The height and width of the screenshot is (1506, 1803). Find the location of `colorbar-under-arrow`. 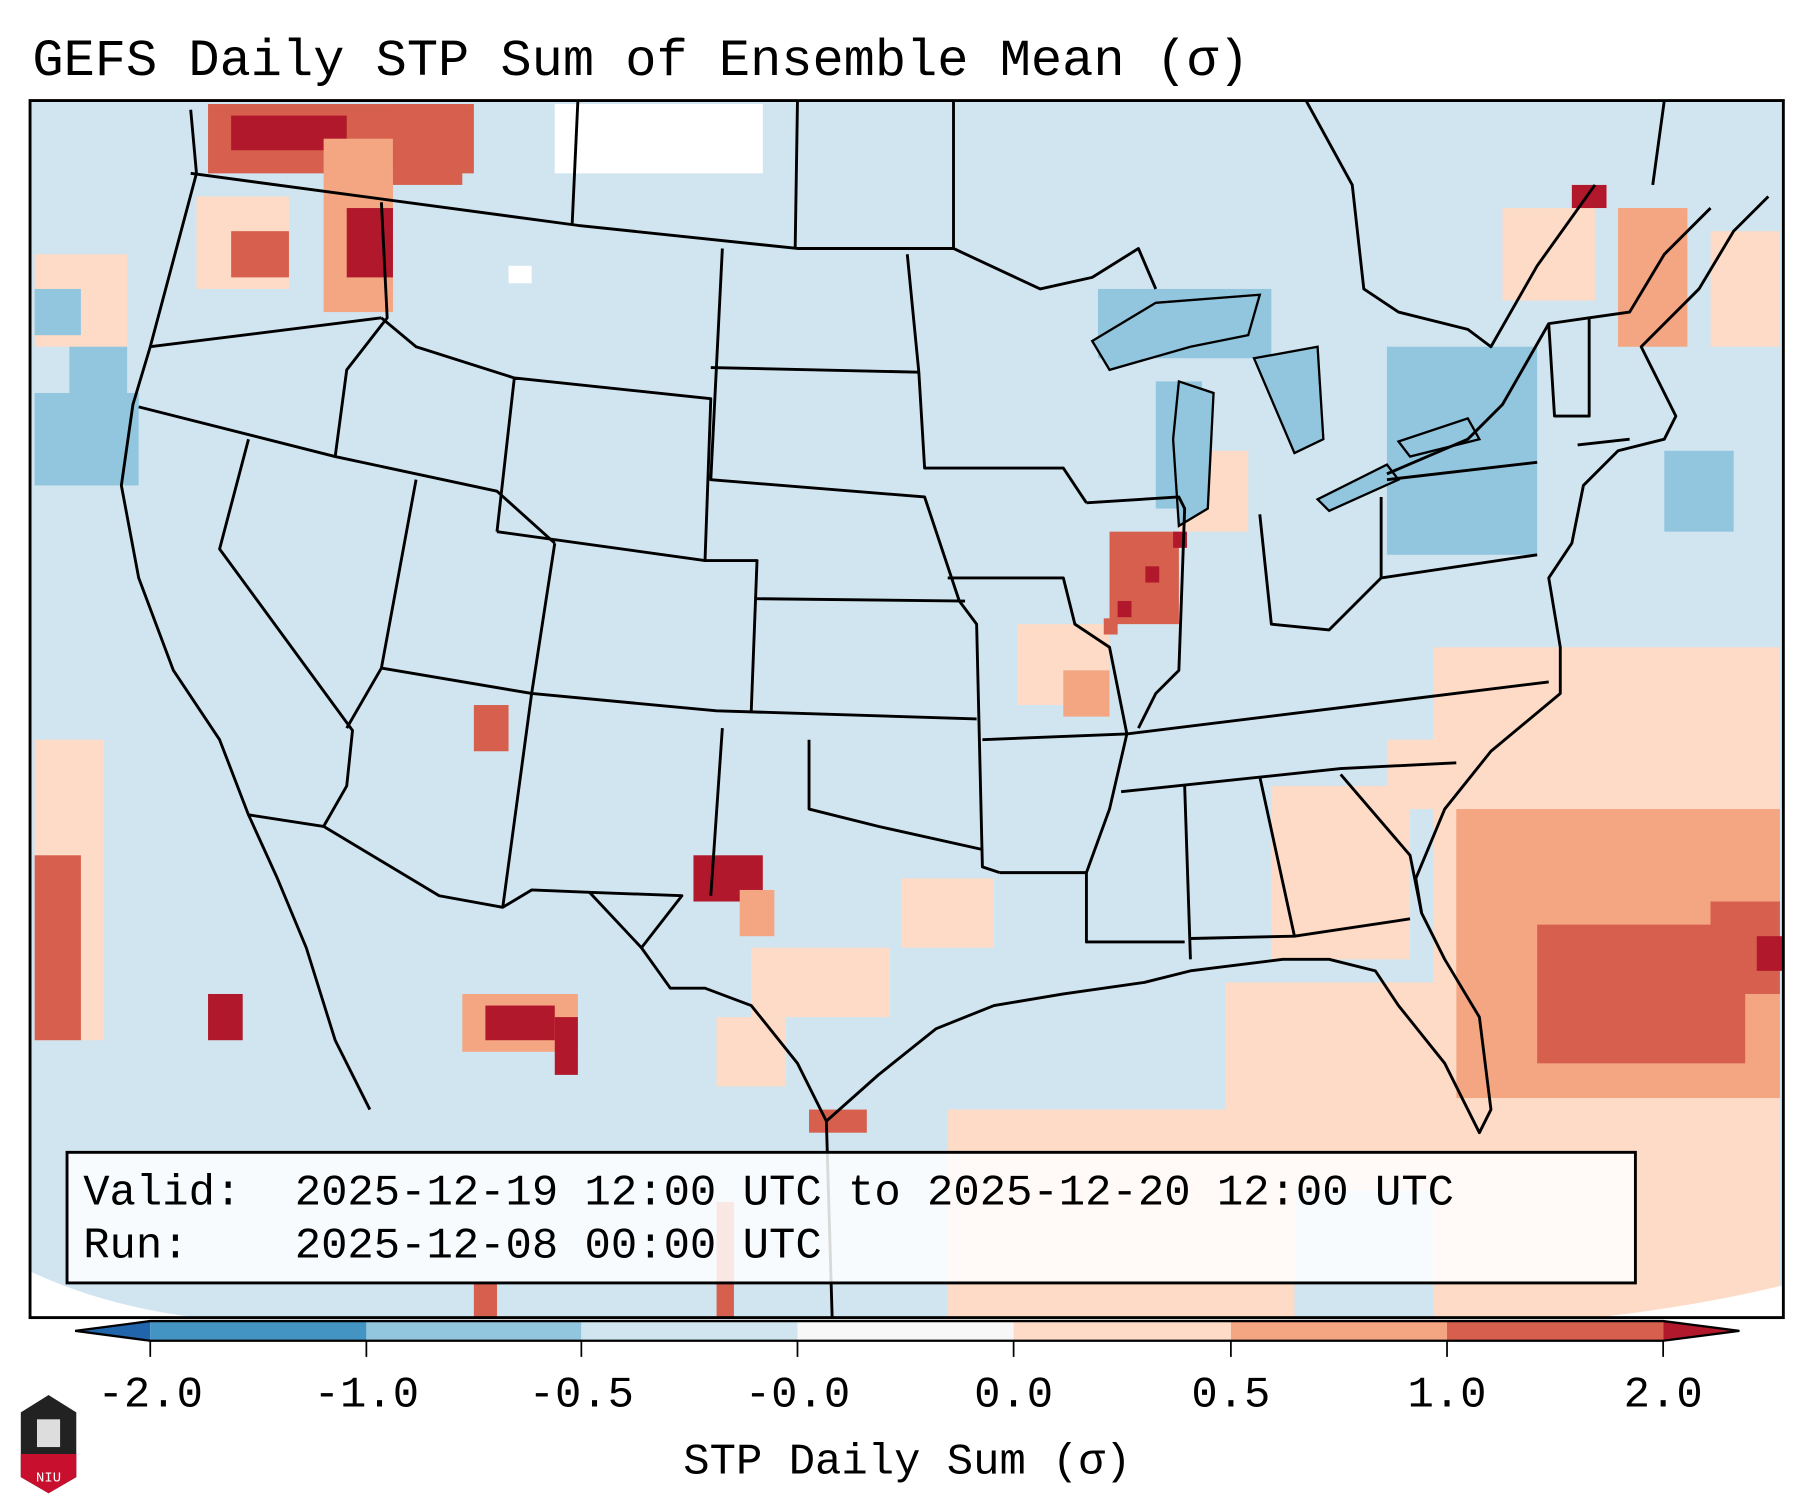

colorbar-under-arrow is located at coordinates (113, 1331).